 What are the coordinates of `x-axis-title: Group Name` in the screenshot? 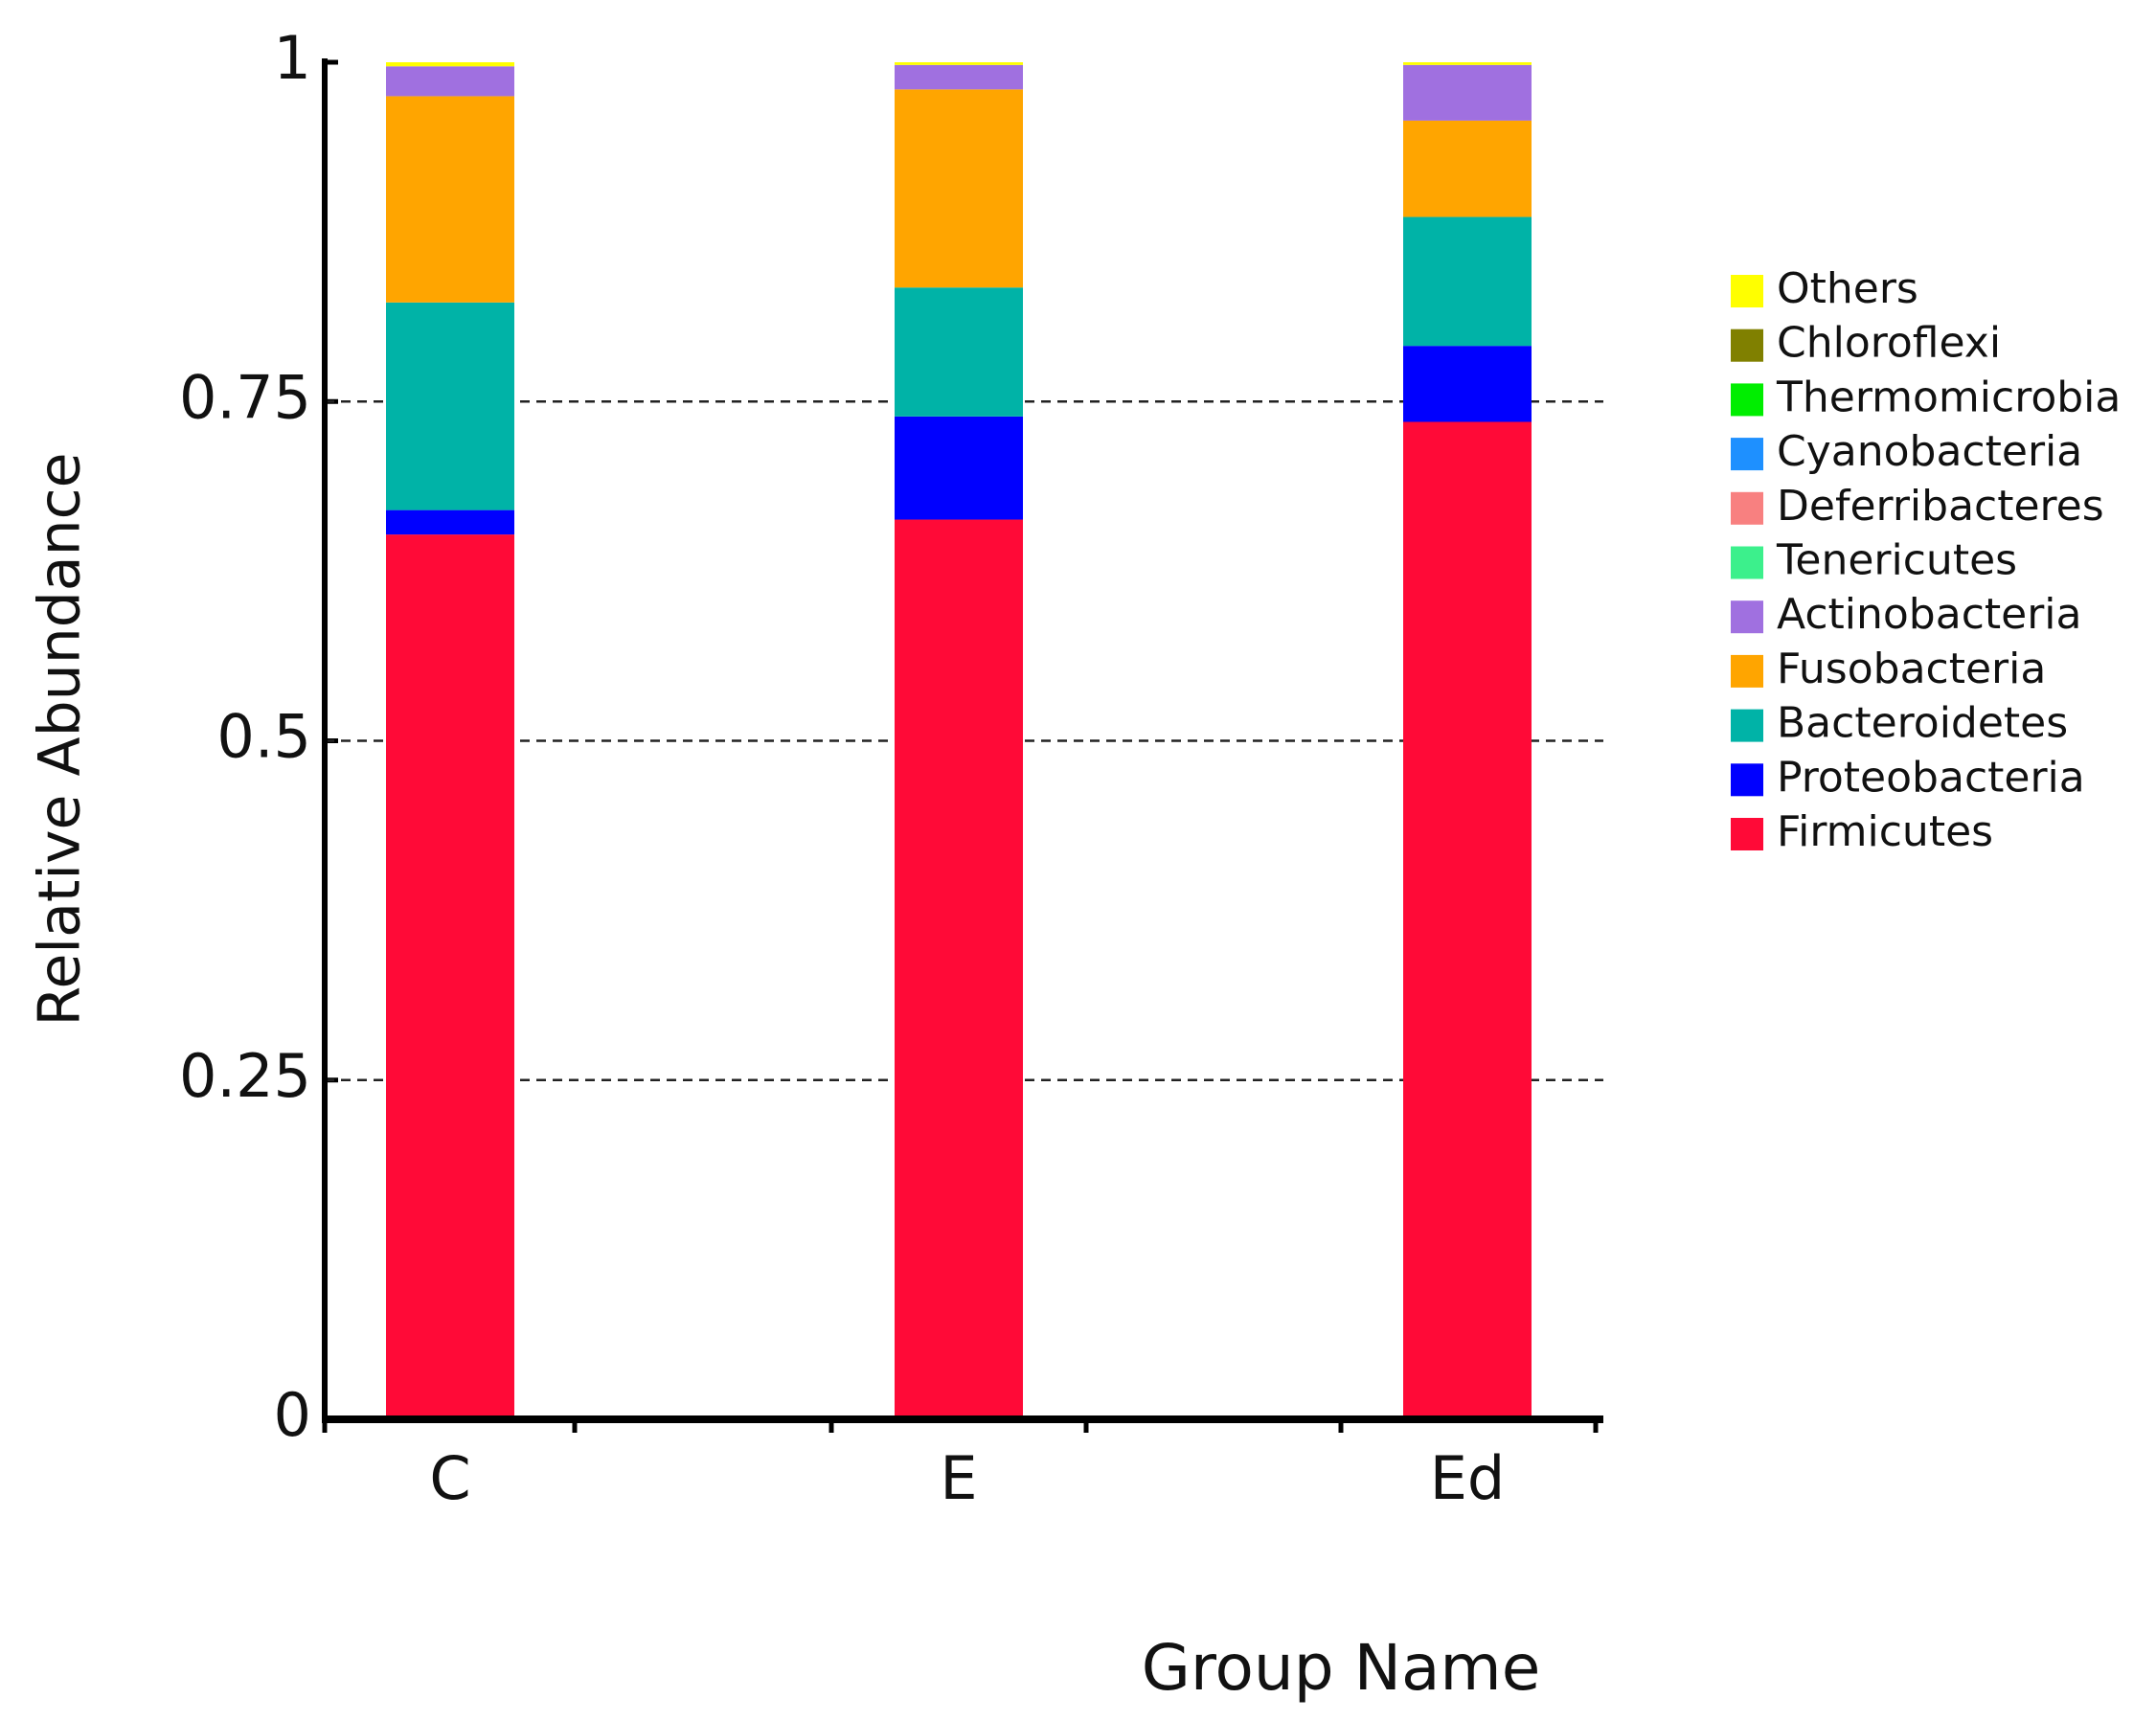 It's located at (1341, 1668).